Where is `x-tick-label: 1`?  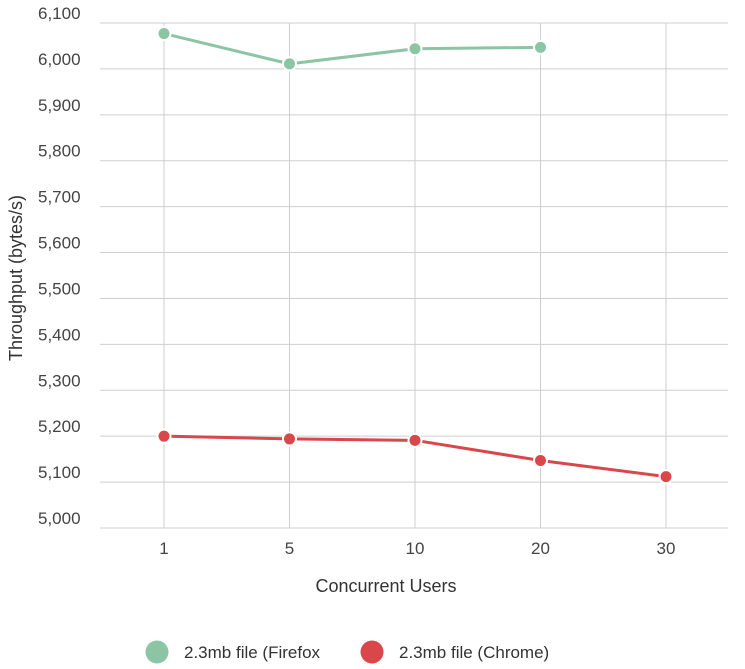 x-tick-label: 1 is located at coordinates (163, 548).